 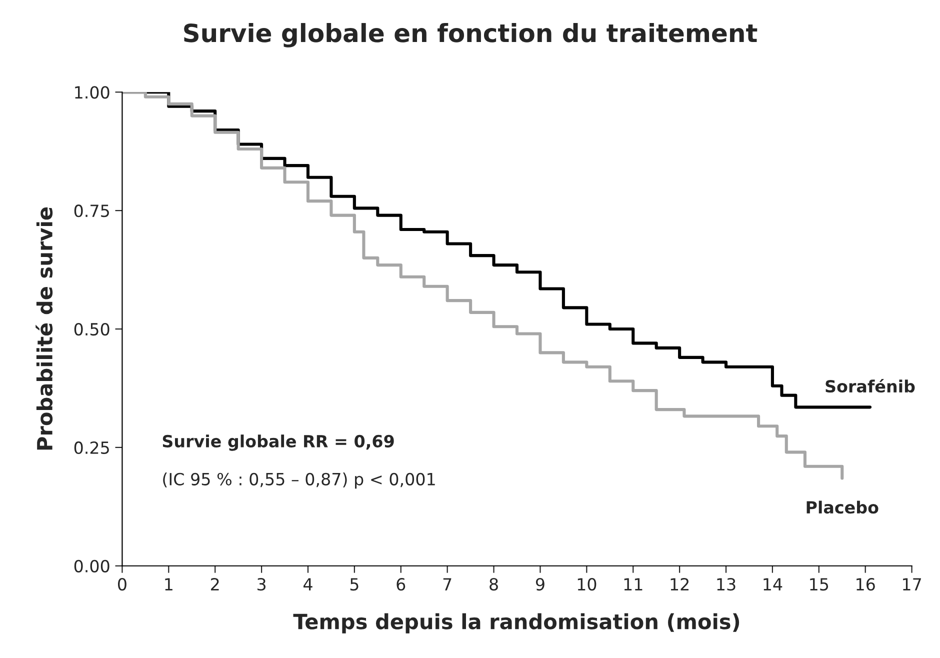 What do you see at coordinates (540, 584) in the screenshot?
I see `x-tick-label: 9` at bounding box center [540, 584].